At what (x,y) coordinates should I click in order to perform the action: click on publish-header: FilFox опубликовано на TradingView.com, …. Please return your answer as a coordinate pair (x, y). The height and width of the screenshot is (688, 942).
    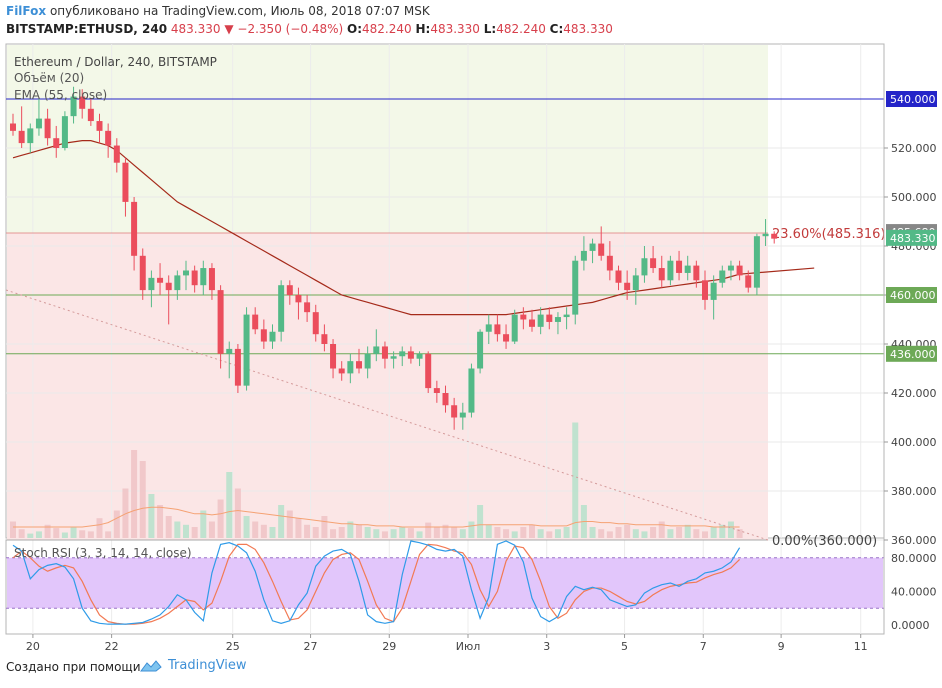
    Looking at the image, I should click on (218, 11).